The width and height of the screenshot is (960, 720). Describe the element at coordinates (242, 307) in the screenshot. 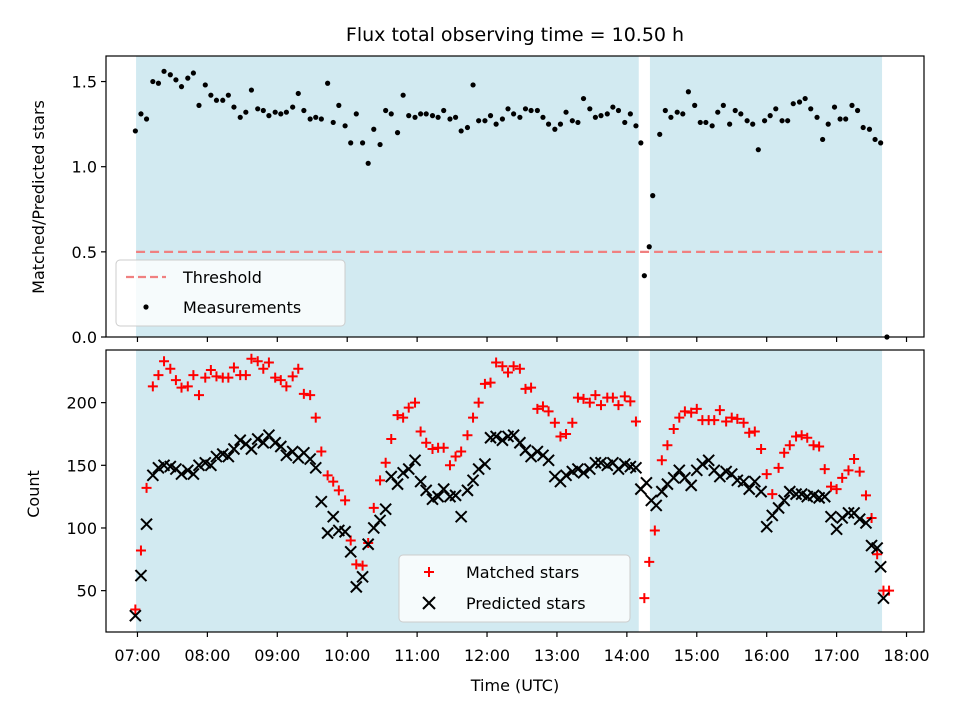

I see `measurements-legend-label: Measurements` at that location.